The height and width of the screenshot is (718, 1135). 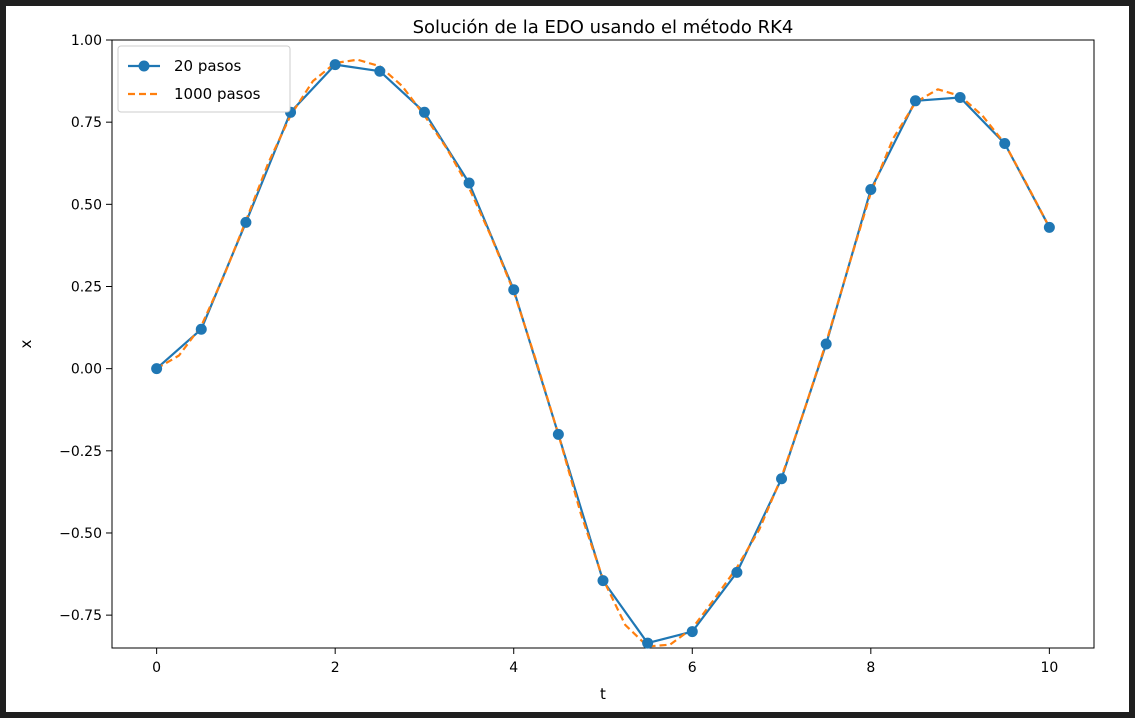 What do you see at coordinates (86, 287) in the screenshot?
I see `y-tick-label: 0.25` at bounding box center [86, 287].